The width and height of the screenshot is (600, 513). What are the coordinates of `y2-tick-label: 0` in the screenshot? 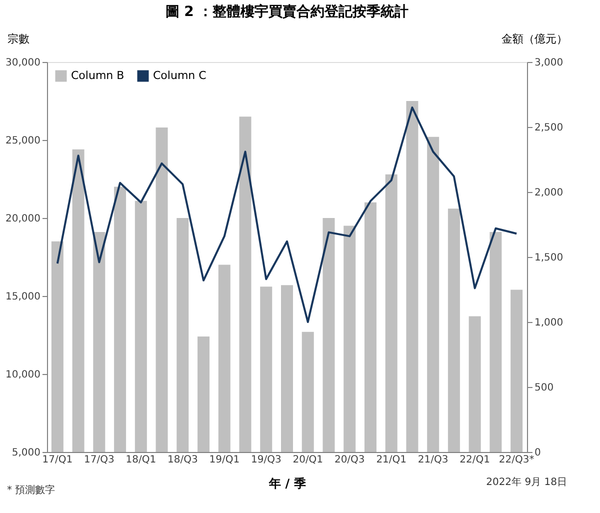 It's located at (537, 453).